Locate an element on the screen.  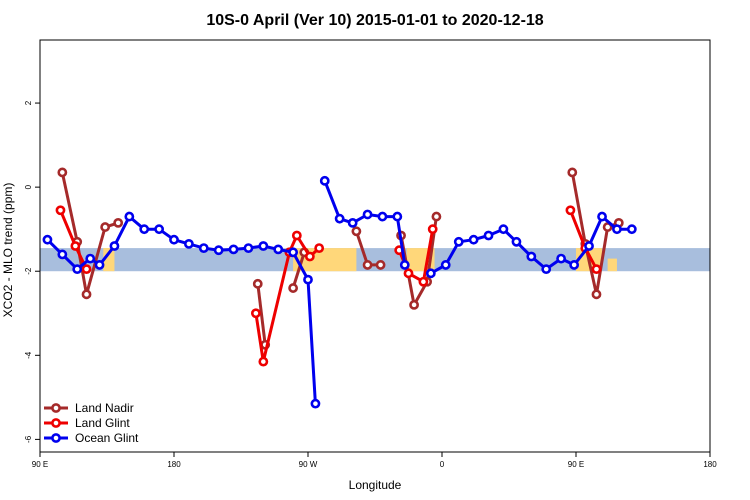
x-tick-label: 90 W is located at coordinates (308, 464).